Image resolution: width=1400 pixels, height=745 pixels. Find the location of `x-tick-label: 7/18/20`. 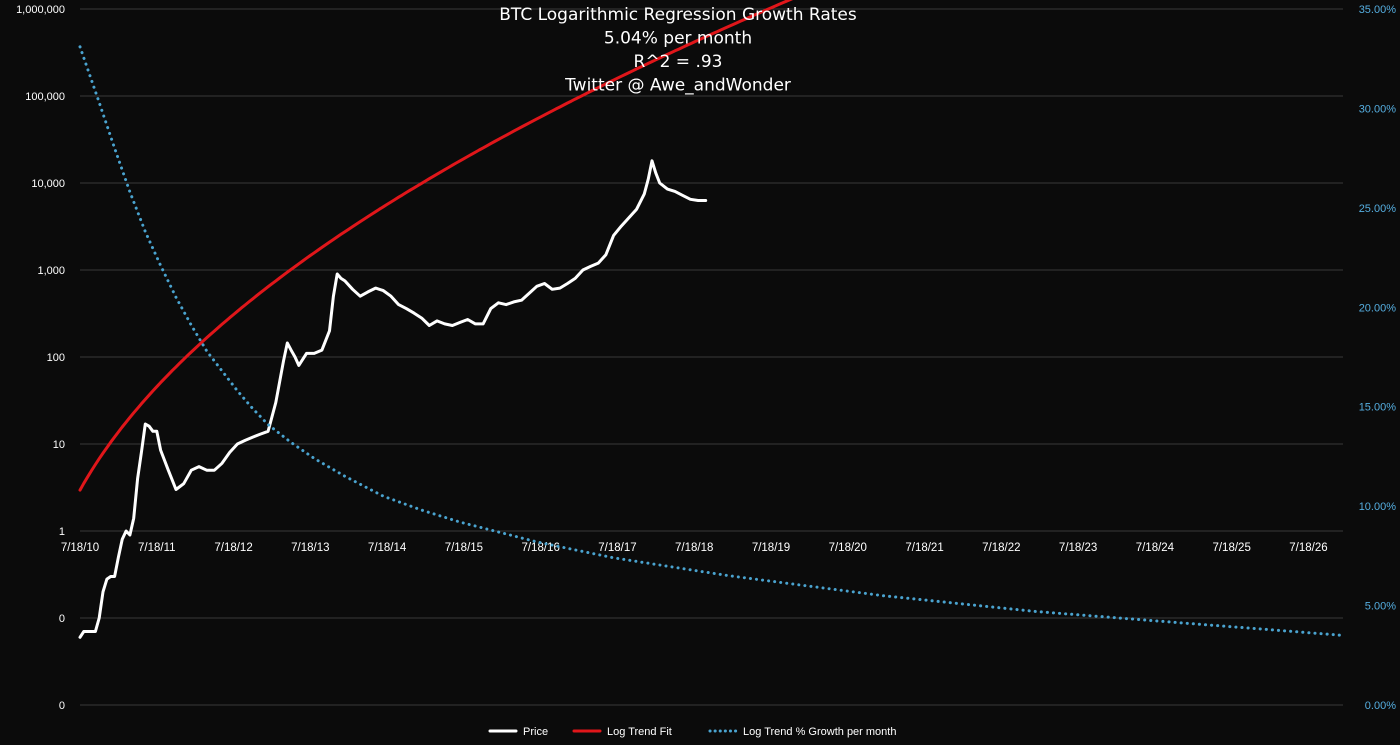

x-tick-label: 7/18/20 is located at coordinates (848, 548).